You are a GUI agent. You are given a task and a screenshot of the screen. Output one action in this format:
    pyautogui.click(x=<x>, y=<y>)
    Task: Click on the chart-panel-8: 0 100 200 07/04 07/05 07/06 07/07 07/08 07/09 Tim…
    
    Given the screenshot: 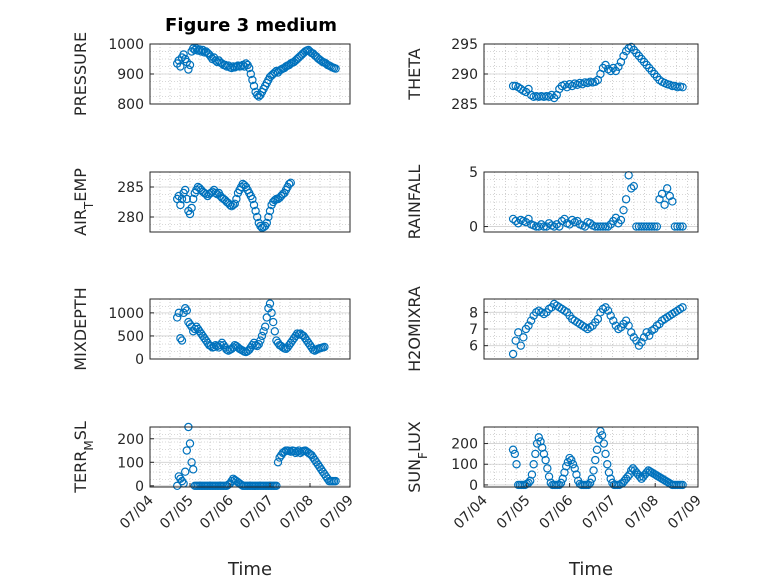 What is the action you would take?
    pyautogui.click(x=555, y=500)
    